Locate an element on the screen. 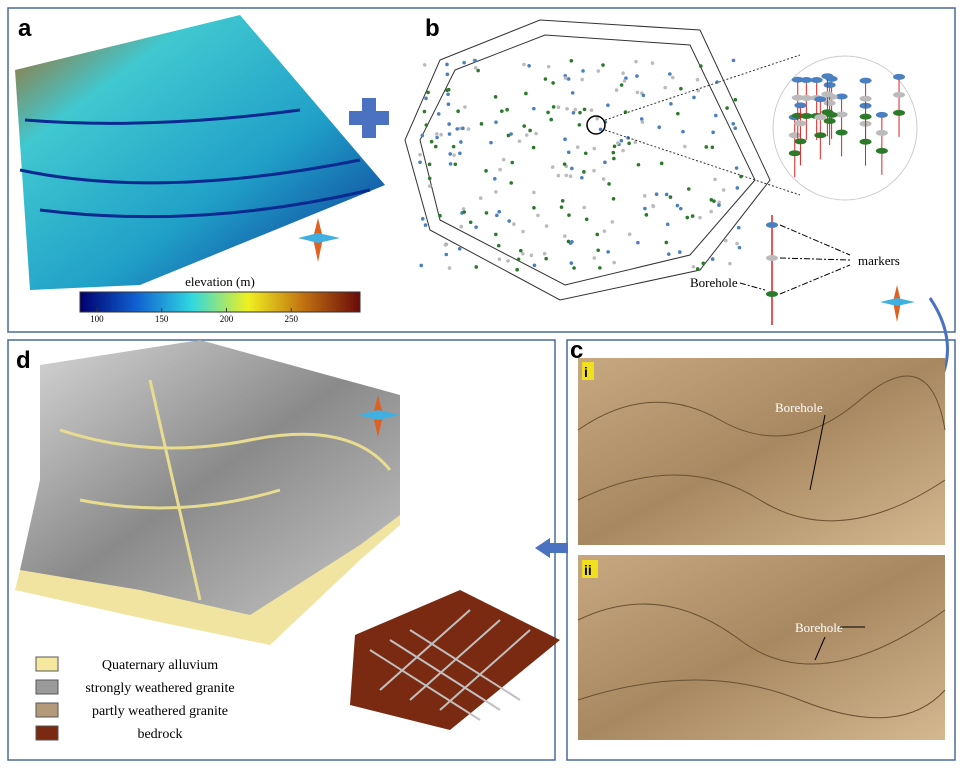 This screenshot has height=768, width=960. colorbar-tick-label: 150 is located at coordinates (162, 319).